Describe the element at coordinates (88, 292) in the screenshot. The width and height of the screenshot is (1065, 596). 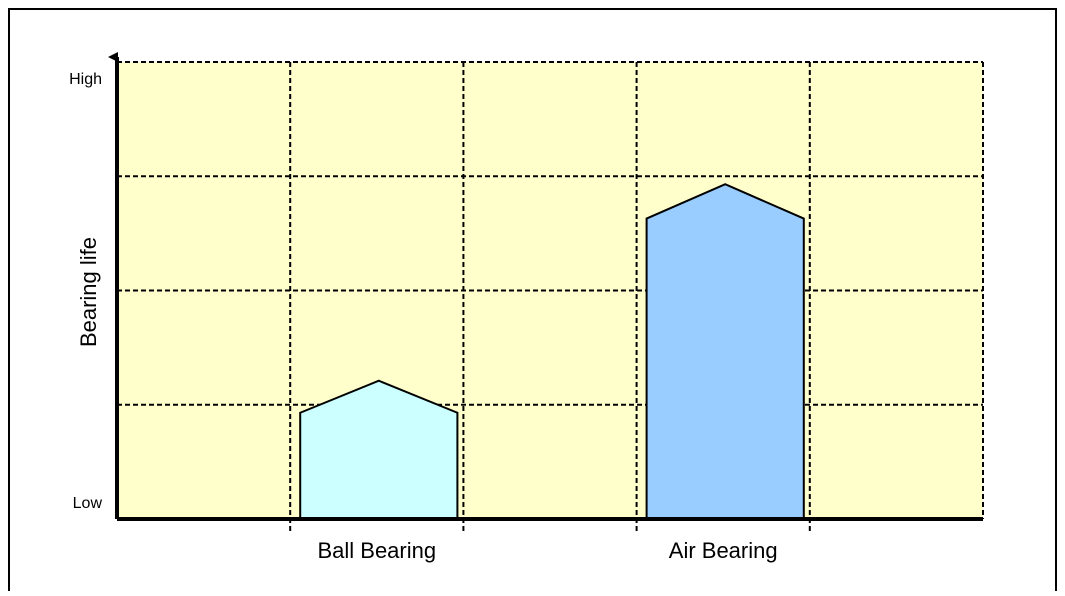
I see `y-axis-title: Bearing life` at that location.